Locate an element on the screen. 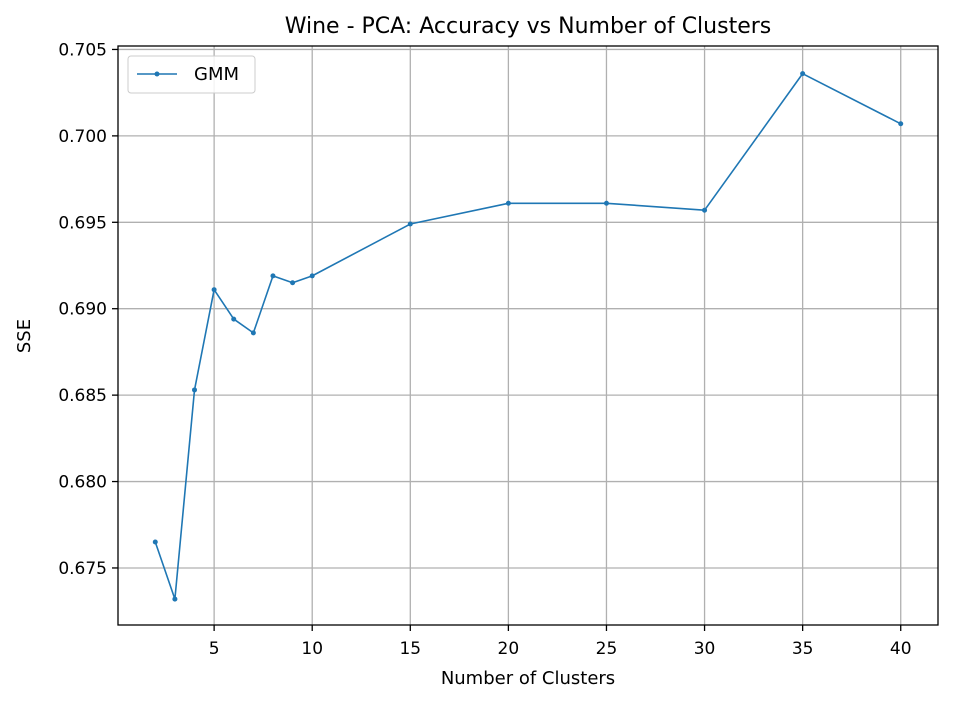  y-axis-label: SSE is located at coordinates (24, 336).